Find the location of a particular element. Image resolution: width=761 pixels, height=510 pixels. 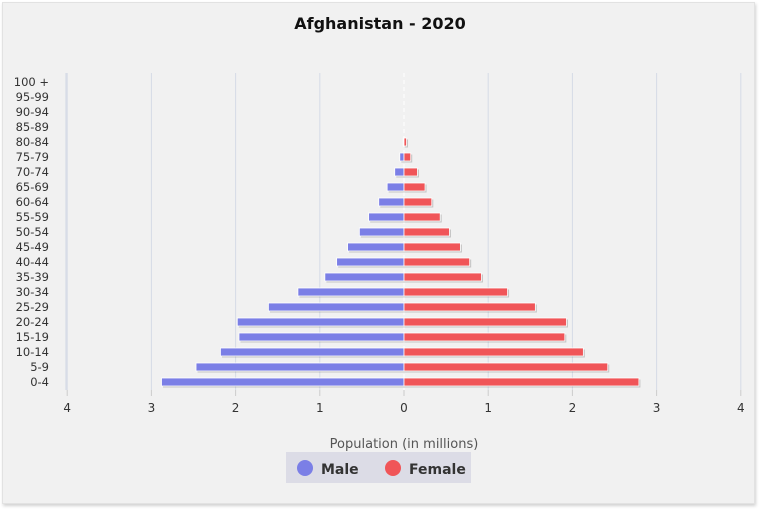

x-axis-label: Population (in millions) is located at coordinates (404, 444).